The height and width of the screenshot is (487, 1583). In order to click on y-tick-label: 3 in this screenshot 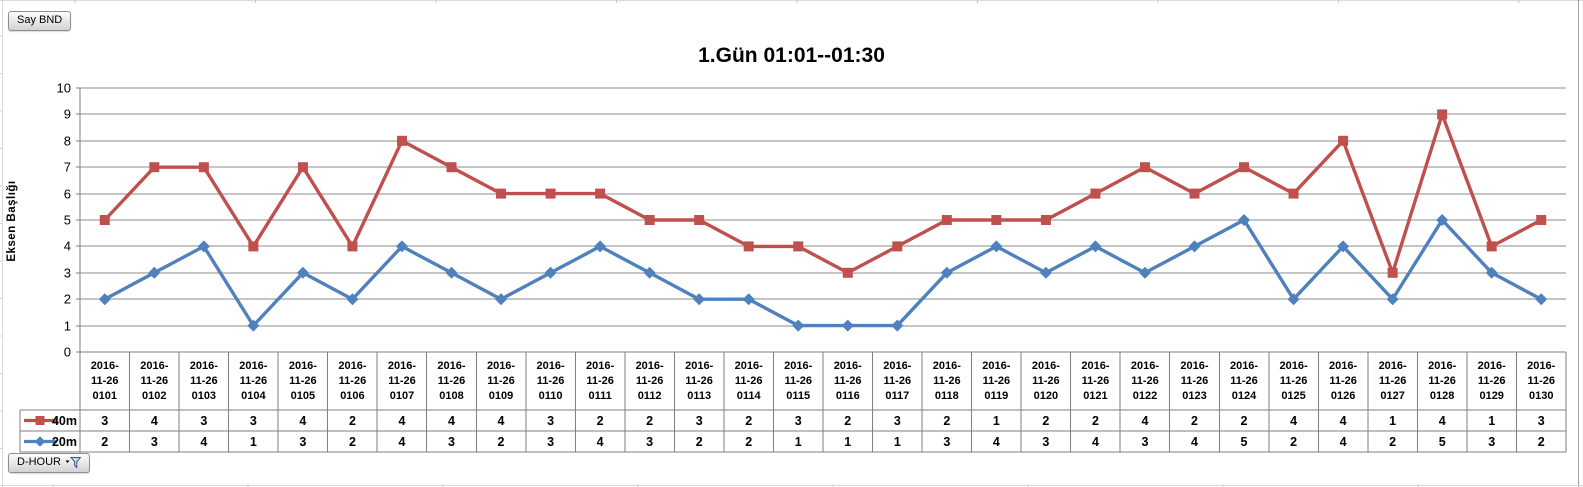, I will do `click(67, 273)`.